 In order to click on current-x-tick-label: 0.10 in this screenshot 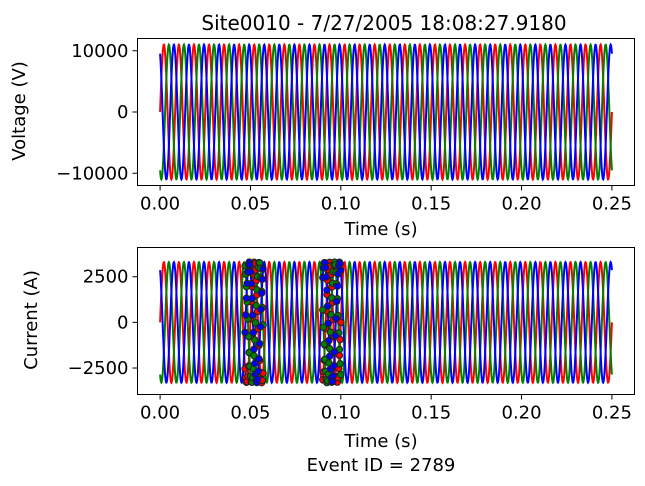, I will do `click(341, 413)`.